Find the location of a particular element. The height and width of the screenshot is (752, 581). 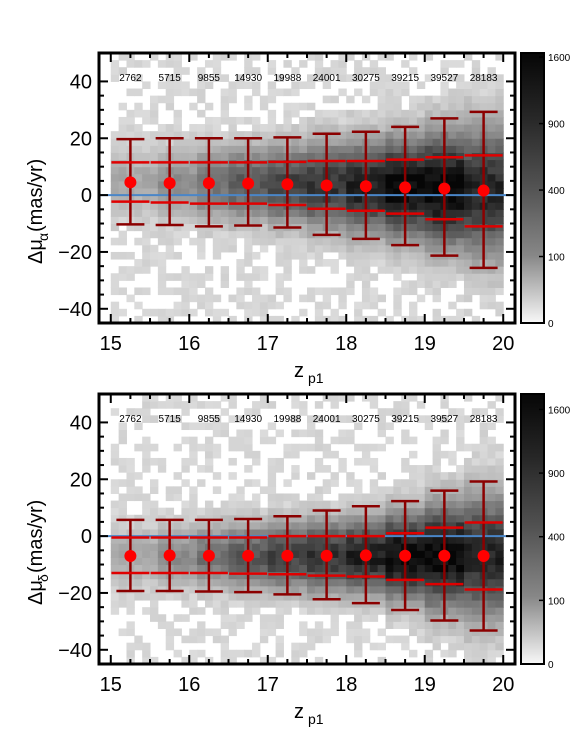

data-point is located at coordinates (365, 186).